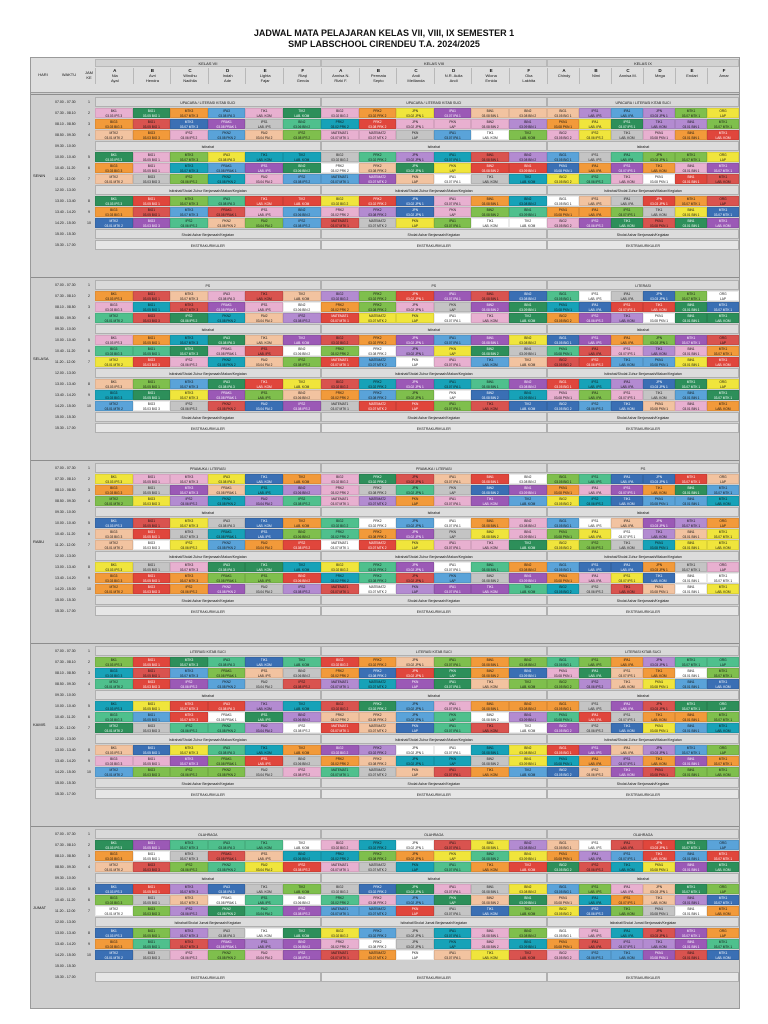  What do you see at coordinates (340, 316) in the screenshot?
I see `subject-code: MATEMAT1` at bounding box center [340, 316].